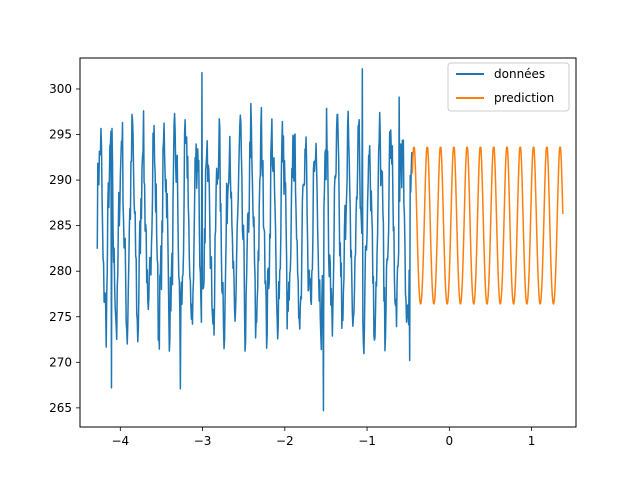 The width and height of the screenshot is (640, 480). I want to click on y-tick-label: 295, so click(60, 135).